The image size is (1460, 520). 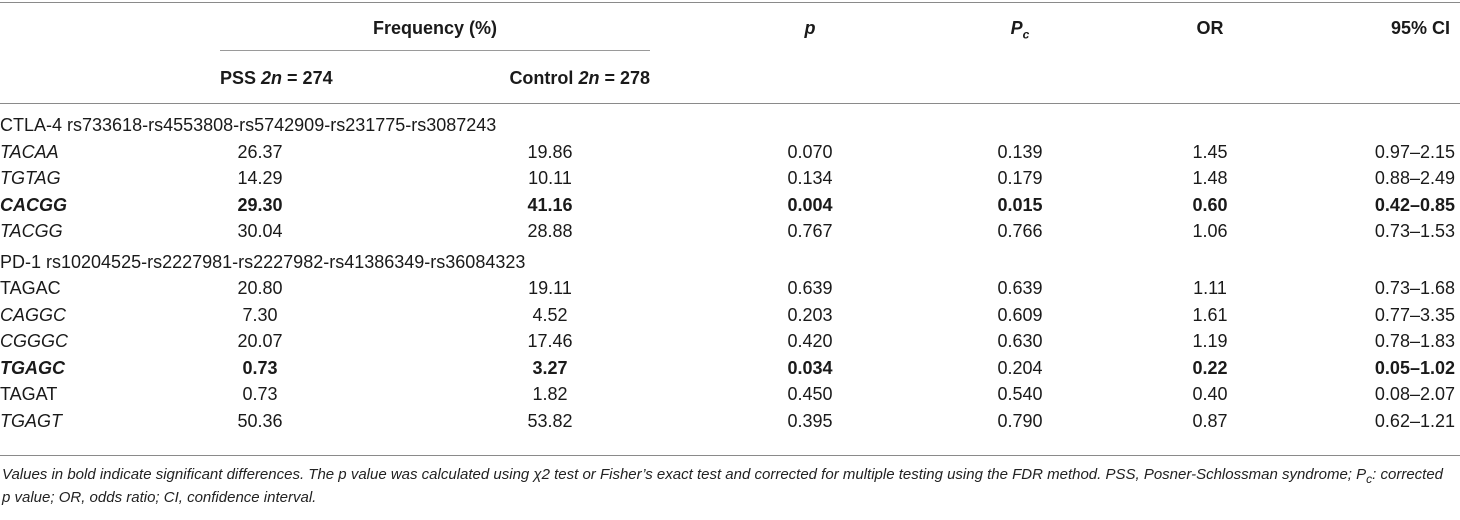 I want to click on cell-p: 0.004, so click(x=810, y=204).